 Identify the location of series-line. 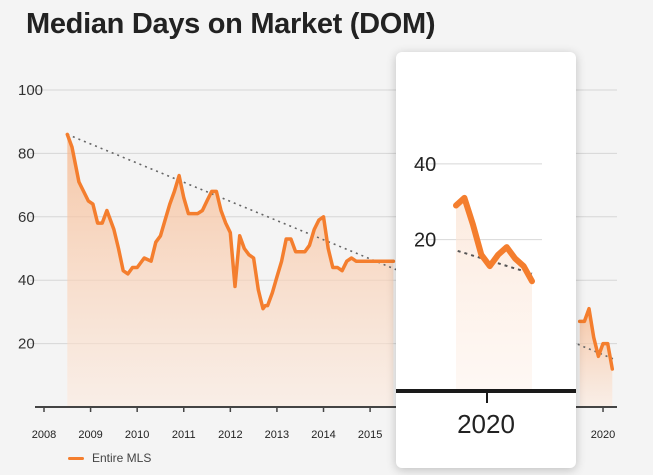
(596, 338).